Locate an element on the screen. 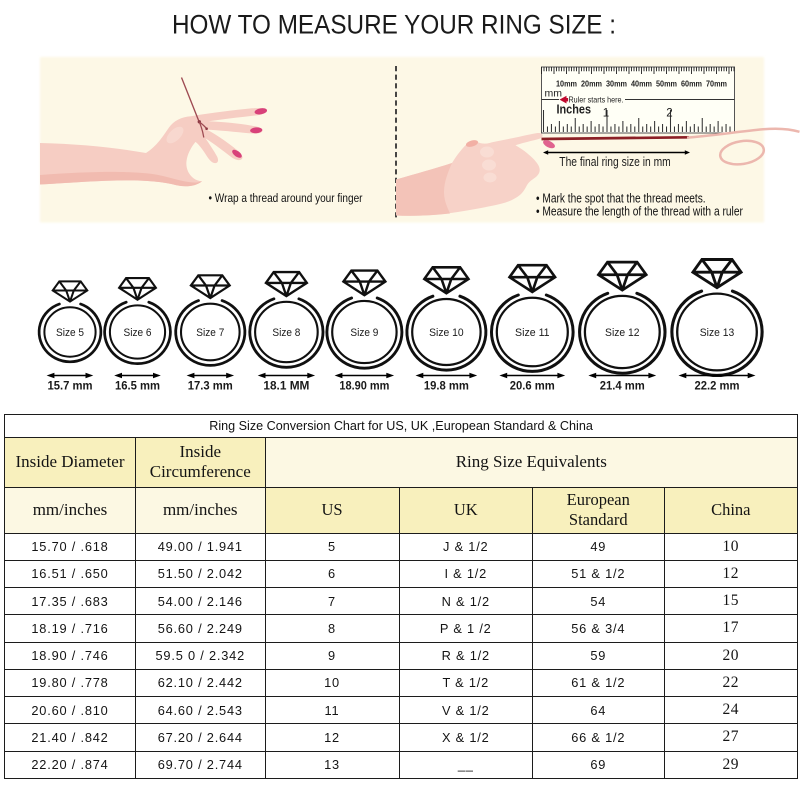  svg-text: 20.6 mm is located at coordinates (532, 386).